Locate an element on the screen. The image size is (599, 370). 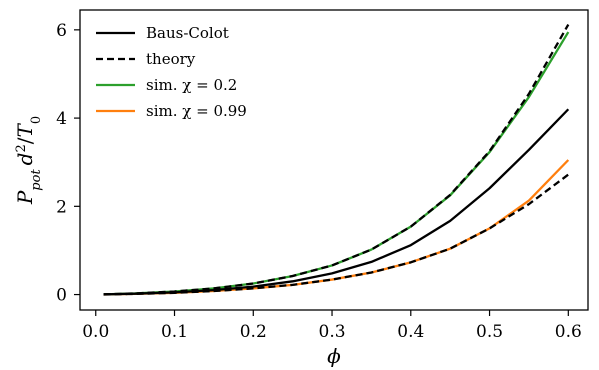
legend-label: theory is located at coordinates (171, 59).